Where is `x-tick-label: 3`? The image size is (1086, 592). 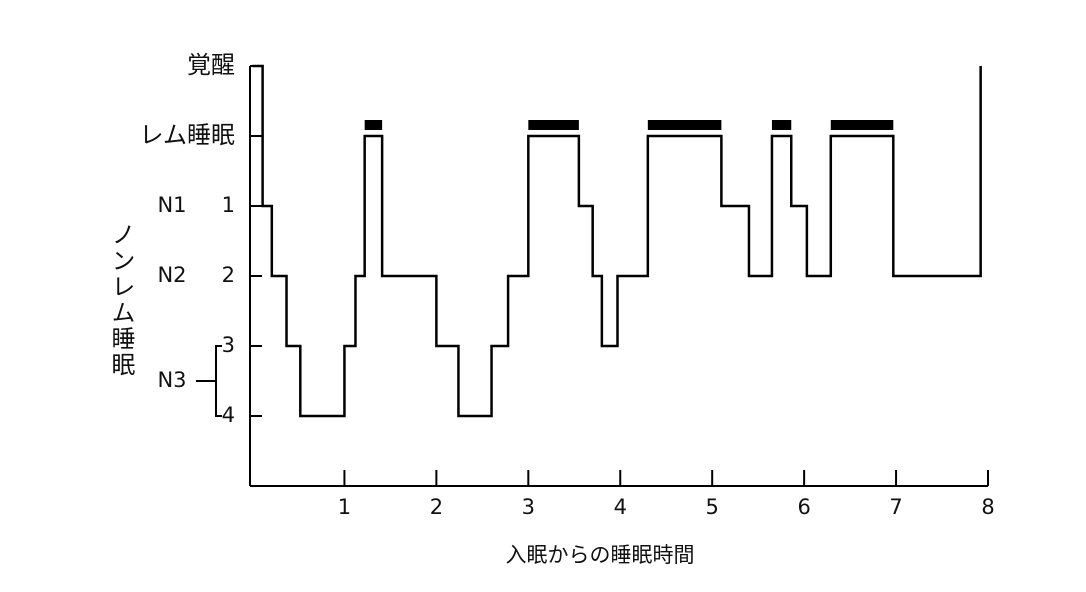
x-tick-label: 3 is located at coordinates (528, 507).